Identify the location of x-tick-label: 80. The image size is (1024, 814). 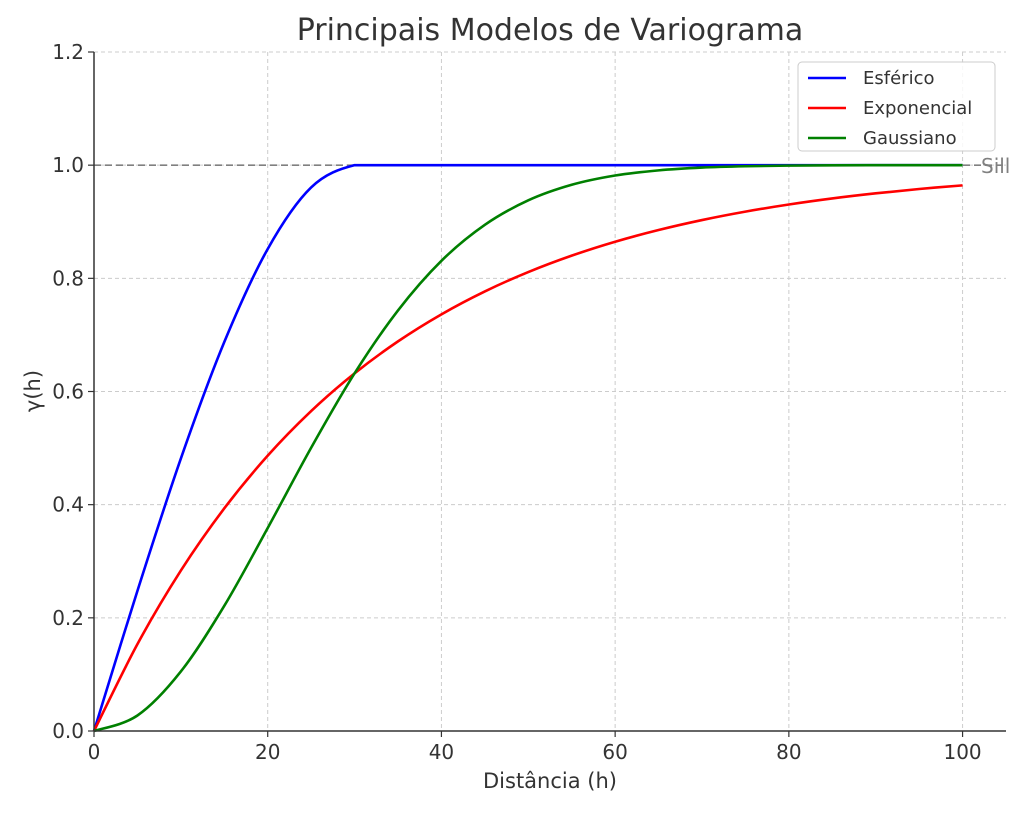
(788, 752).